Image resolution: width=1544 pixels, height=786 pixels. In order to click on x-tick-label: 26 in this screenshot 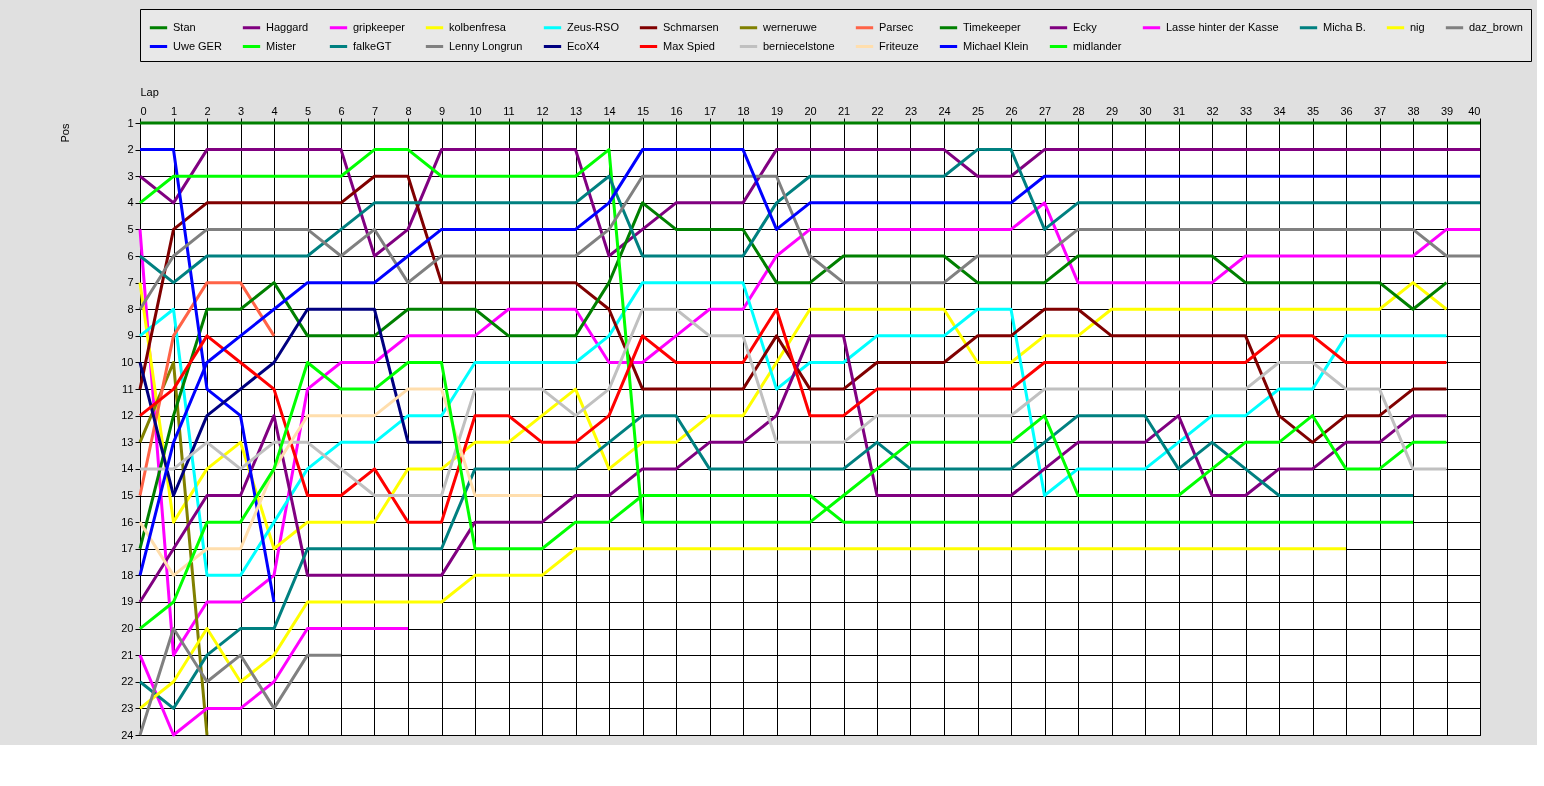, I will do `click(1011, 110)`.